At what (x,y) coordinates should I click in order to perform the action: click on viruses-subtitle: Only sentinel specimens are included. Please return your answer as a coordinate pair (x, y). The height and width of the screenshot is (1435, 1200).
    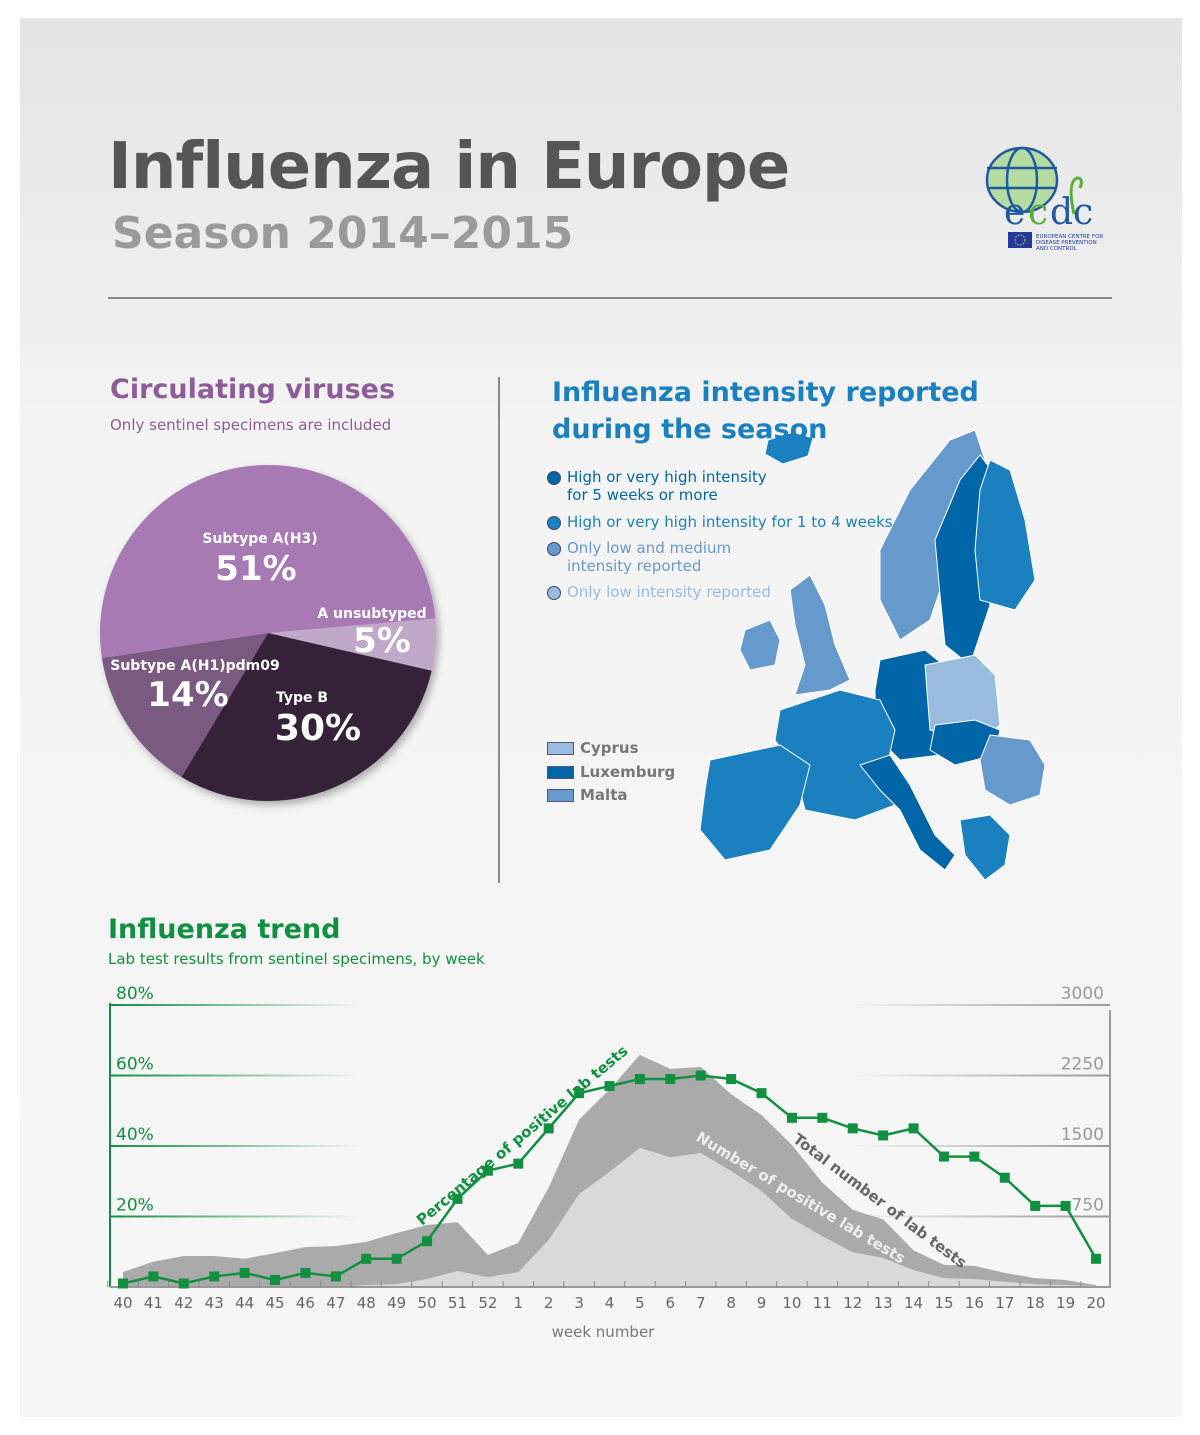
    Looking at the image, I should click on (251, 425).